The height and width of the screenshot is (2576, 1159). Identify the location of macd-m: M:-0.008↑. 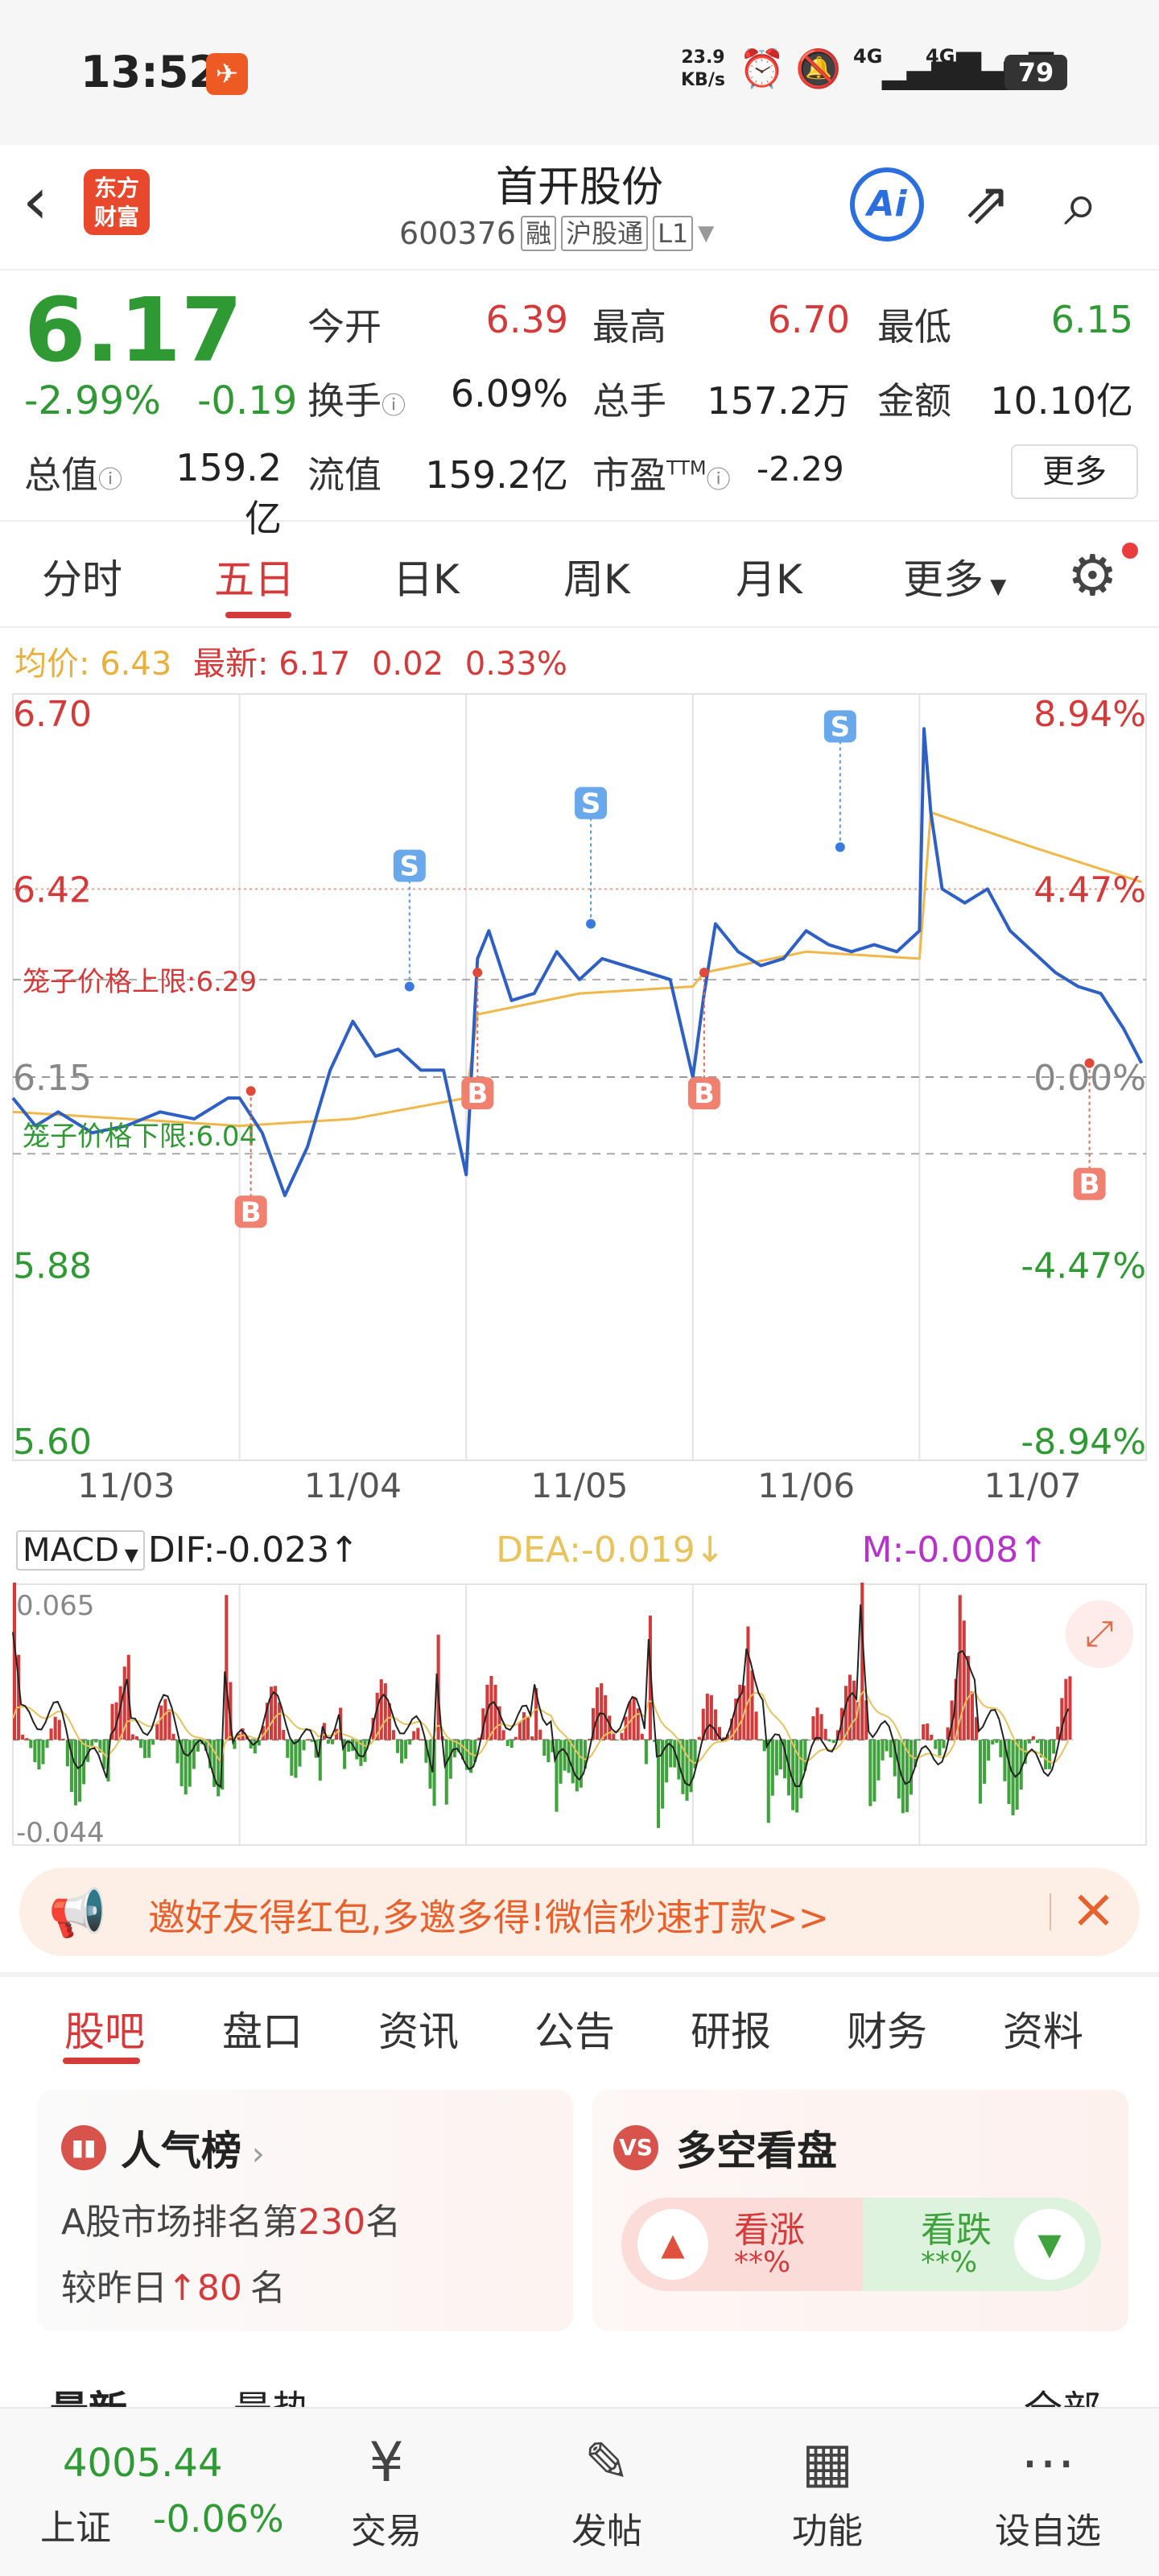
(955, 1550).